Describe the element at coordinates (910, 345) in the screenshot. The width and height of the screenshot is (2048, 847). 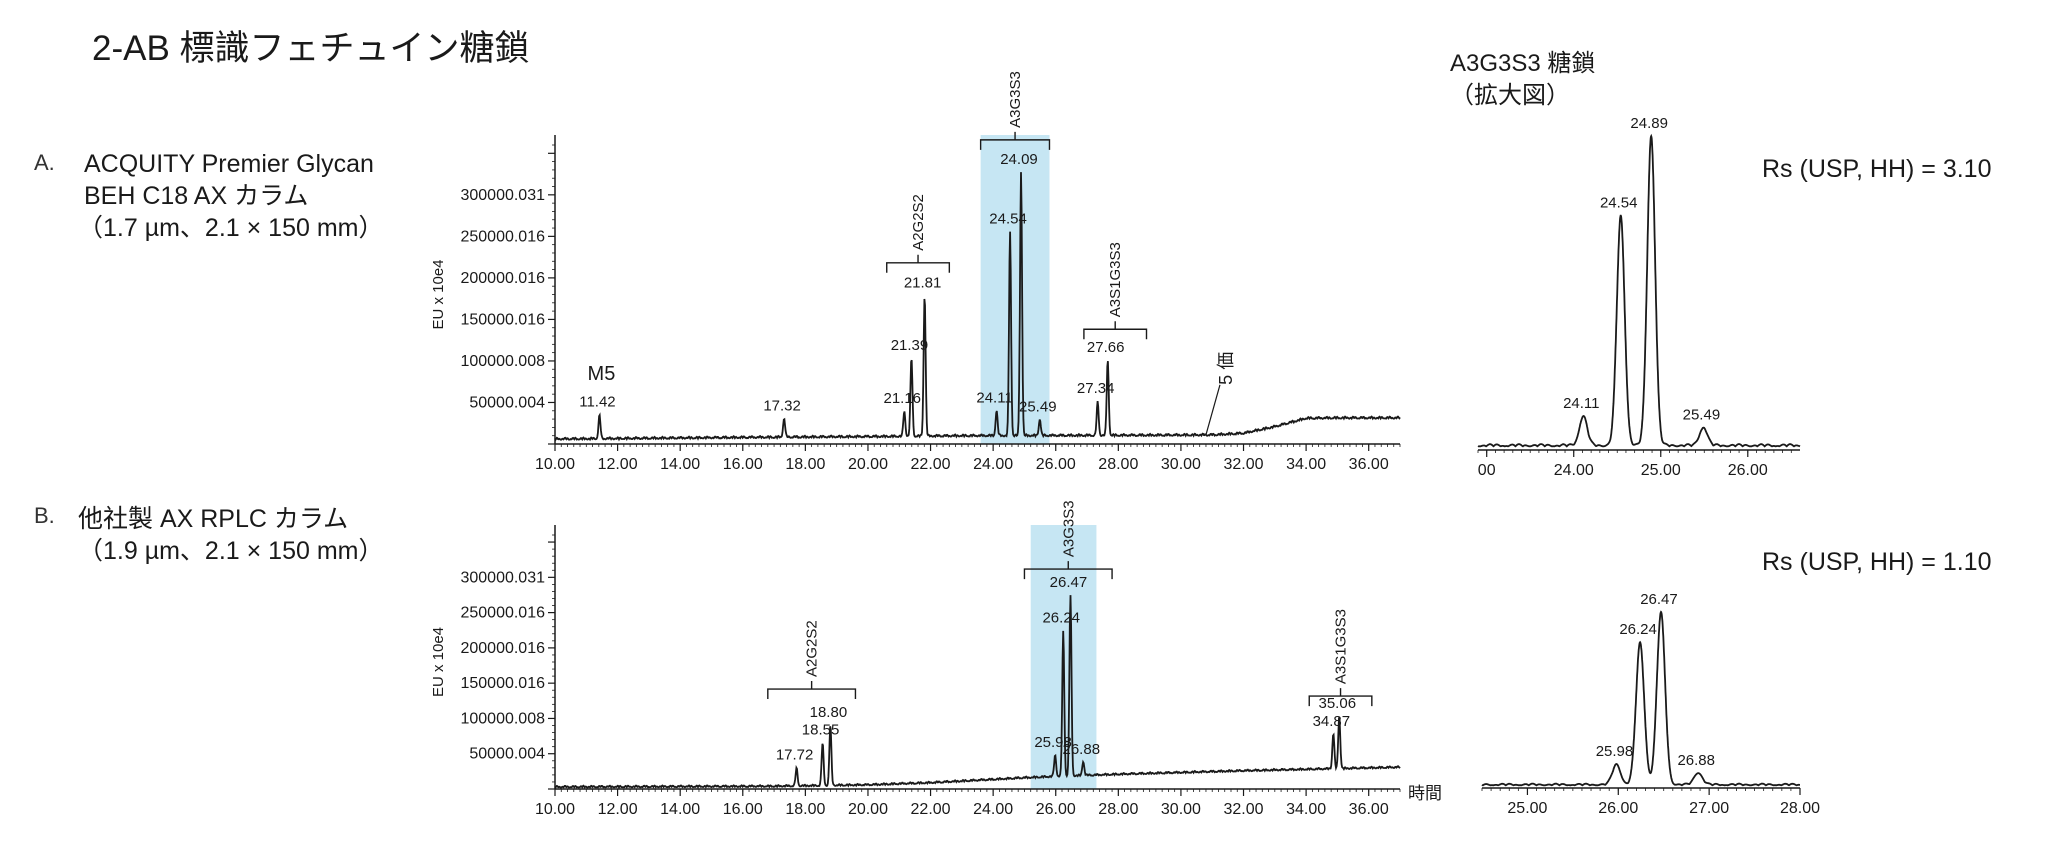
I see `peak-label: 21.39` at that location.